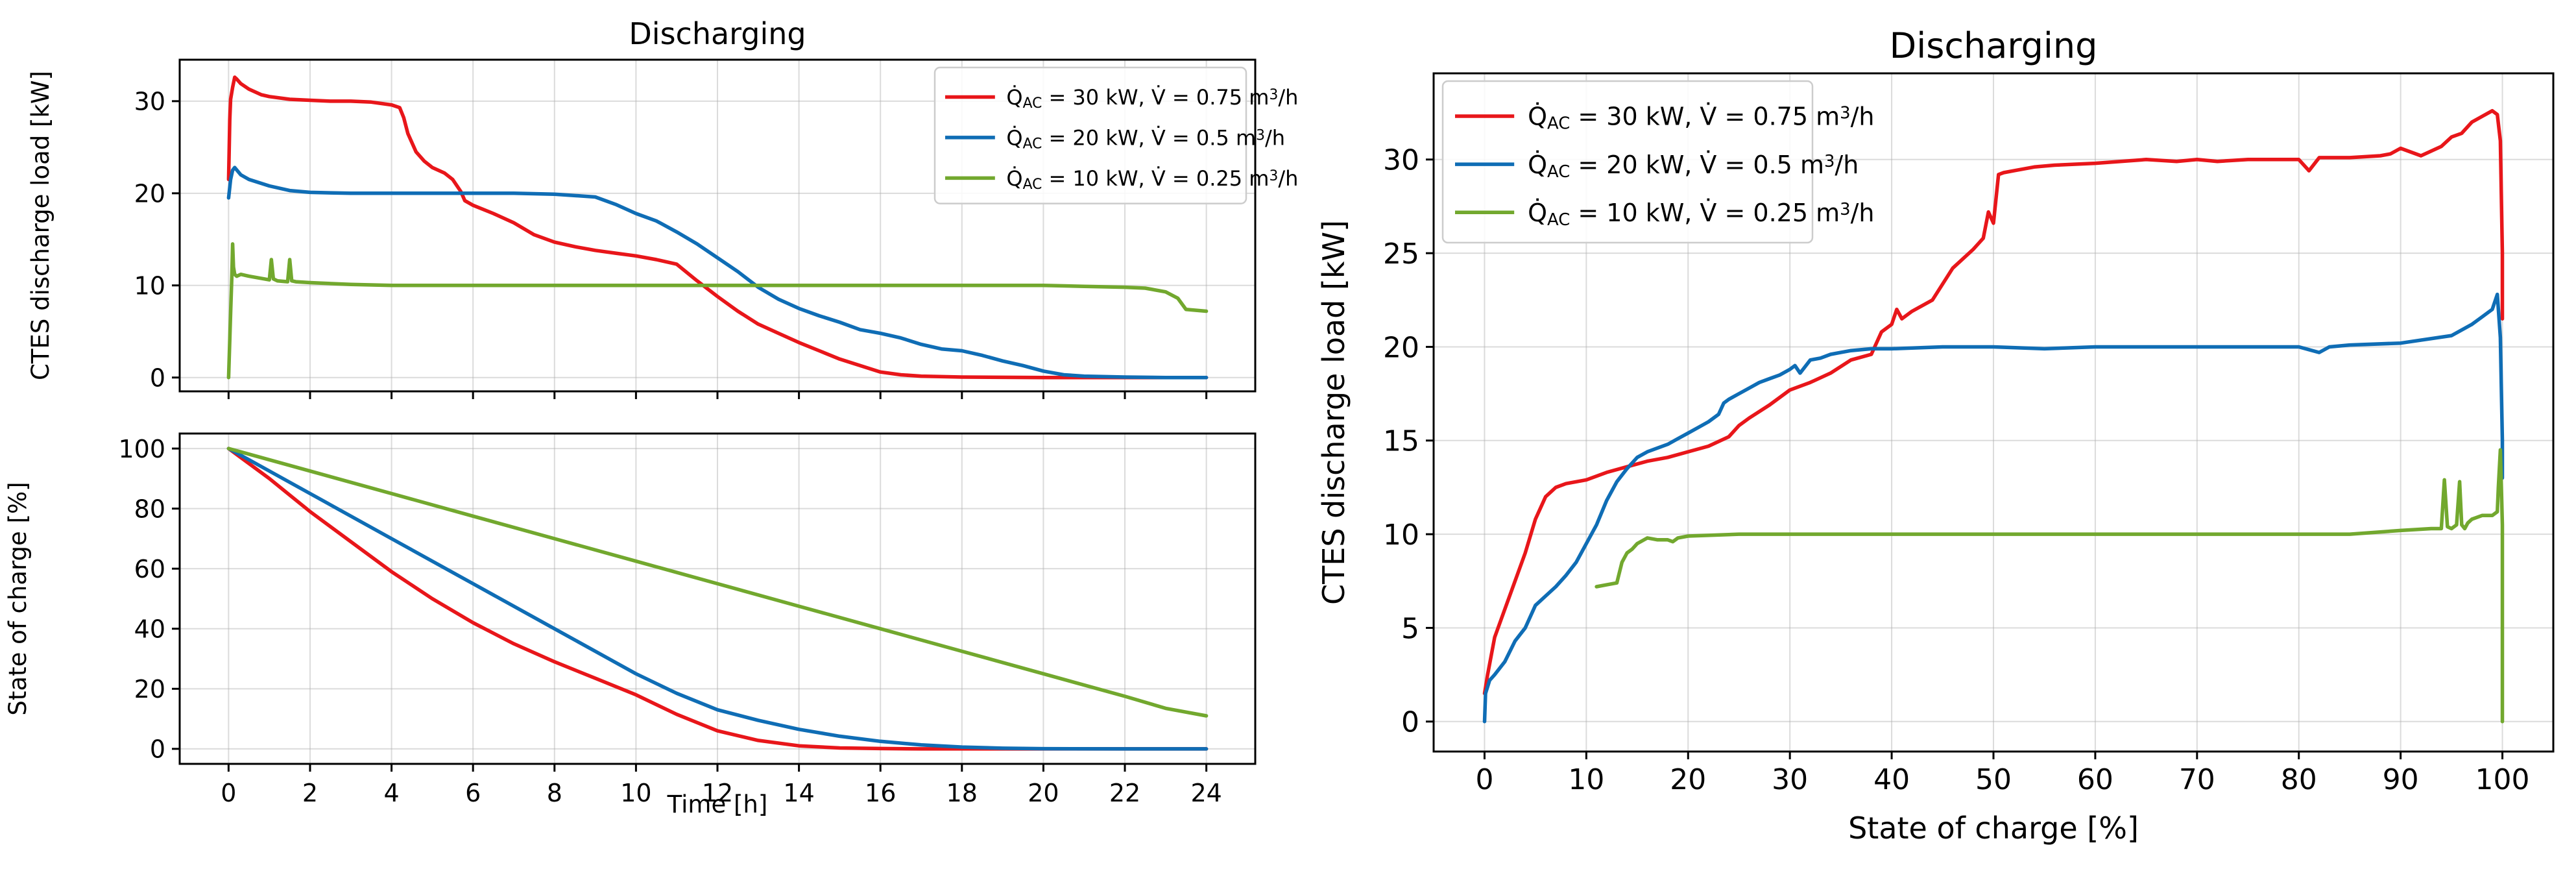 This screenshot has height=869, width=2576. I want to click on y-tick-label: 40, so click(149, 629).